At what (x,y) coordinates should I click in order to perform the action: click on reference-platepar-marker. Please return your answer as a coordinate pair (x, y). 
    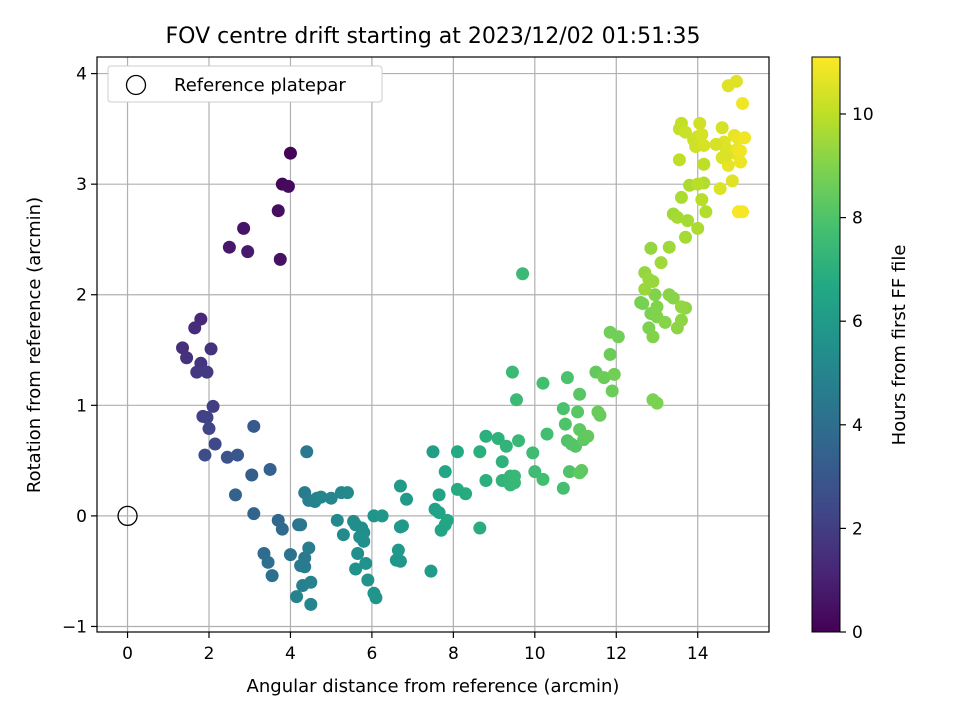
    Looking at the image, I should click on (127, 516).